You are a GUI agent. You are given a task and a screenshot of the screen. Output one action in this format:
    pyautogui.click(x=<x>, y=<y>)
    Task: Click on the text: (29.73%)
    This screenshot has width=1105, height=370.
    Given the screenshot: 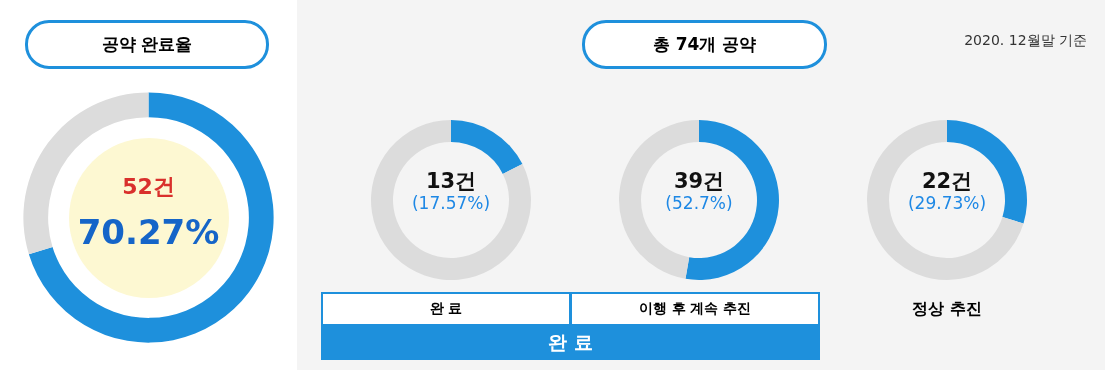 What is the action you would take?
    pyautogui.click(x=947, y=202)
    